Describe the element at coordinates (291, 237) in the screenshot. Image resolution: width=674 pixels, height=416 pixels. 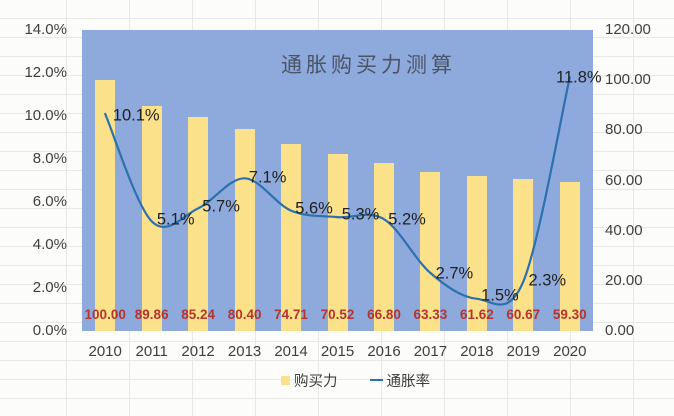
I see `bar-2014` at that location.